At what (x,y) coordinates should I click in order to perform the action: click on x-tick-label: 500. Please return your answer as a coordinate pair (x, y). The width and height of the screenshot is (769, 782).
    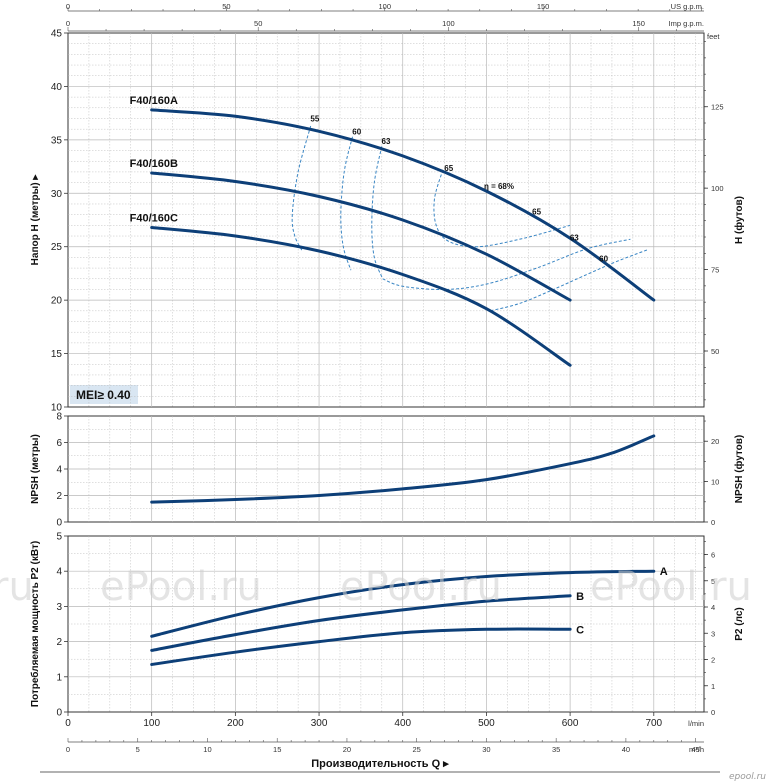
    Looking at the image, I should click on (486, 723).